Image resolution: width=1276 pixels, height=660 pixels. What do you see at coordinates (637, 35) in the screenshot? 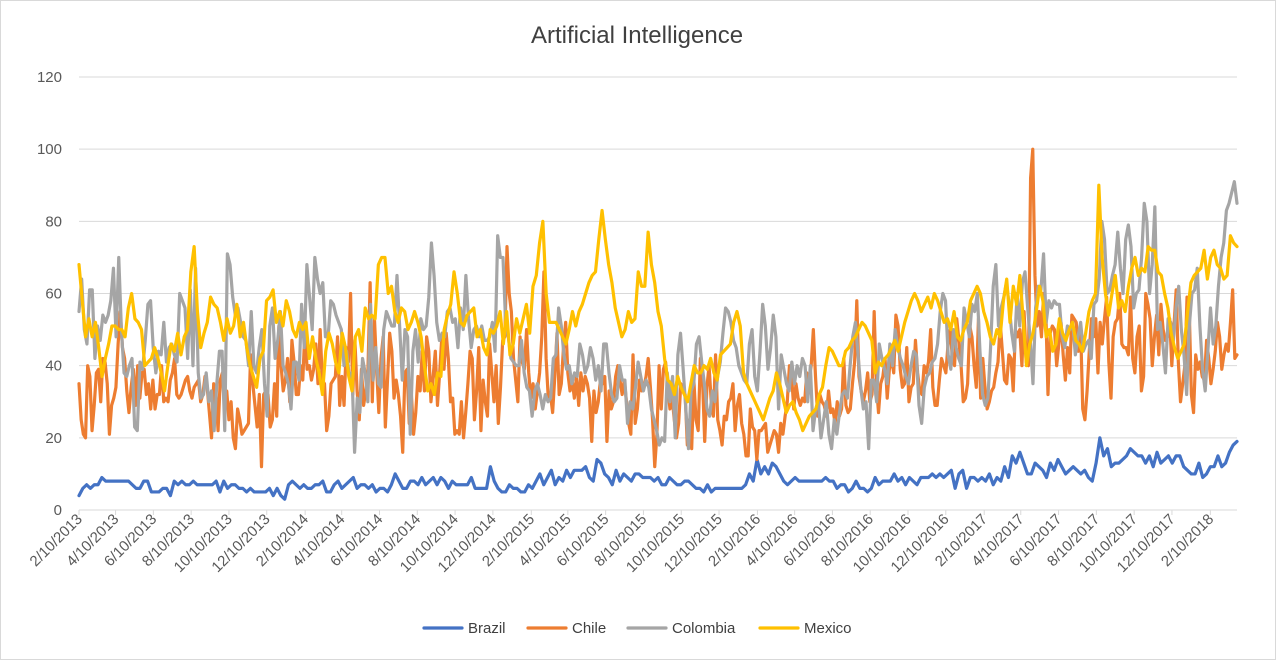
I see `chart-title: Artificial Intelligence` at bounding box center [637, 35].